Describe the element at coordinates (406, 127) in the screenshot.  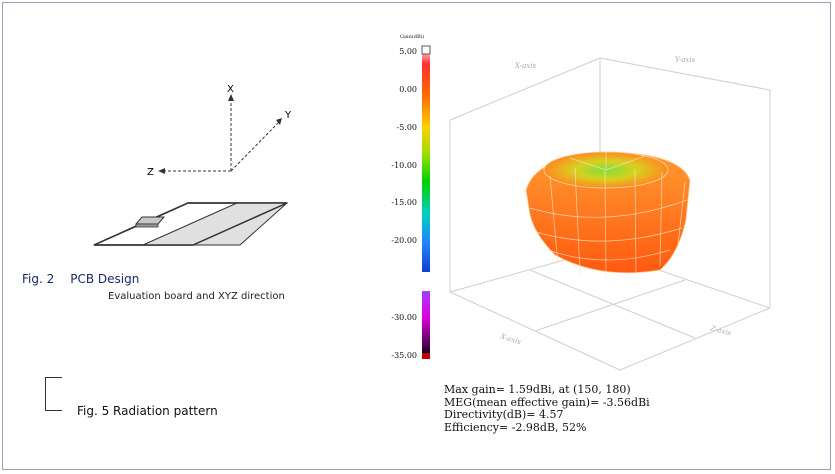
I see `colorbar-tick: -5.00` at that location.